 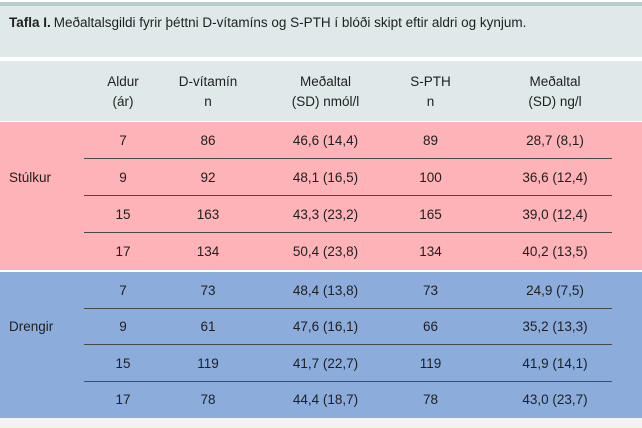 I want to click on header-line: Aldur, so click(x=123, y=81).